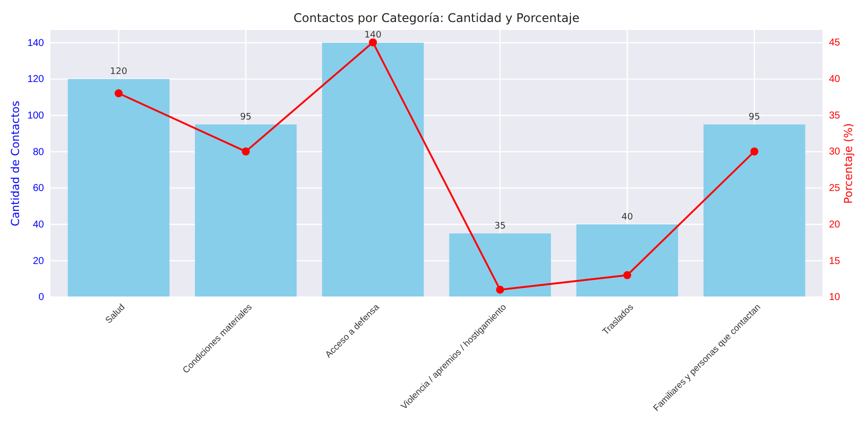 Image resolution: width=856 pixels, height=422 pixels. I want to click on data-label: 35, so click(500, 226).